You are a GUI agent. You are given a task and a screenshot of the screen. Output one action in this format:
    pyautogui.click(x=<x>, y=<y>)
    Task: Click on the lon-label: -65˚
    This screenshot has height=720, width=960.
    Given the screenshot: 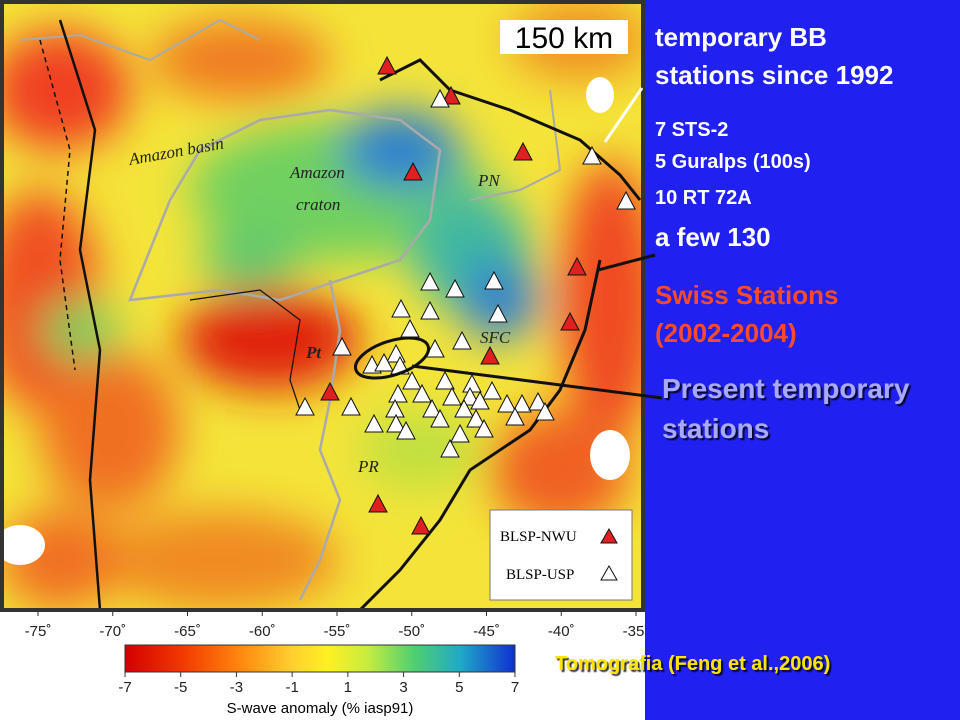 What is the action you would take?
    pyautogui.click(x=187, y=631)
    